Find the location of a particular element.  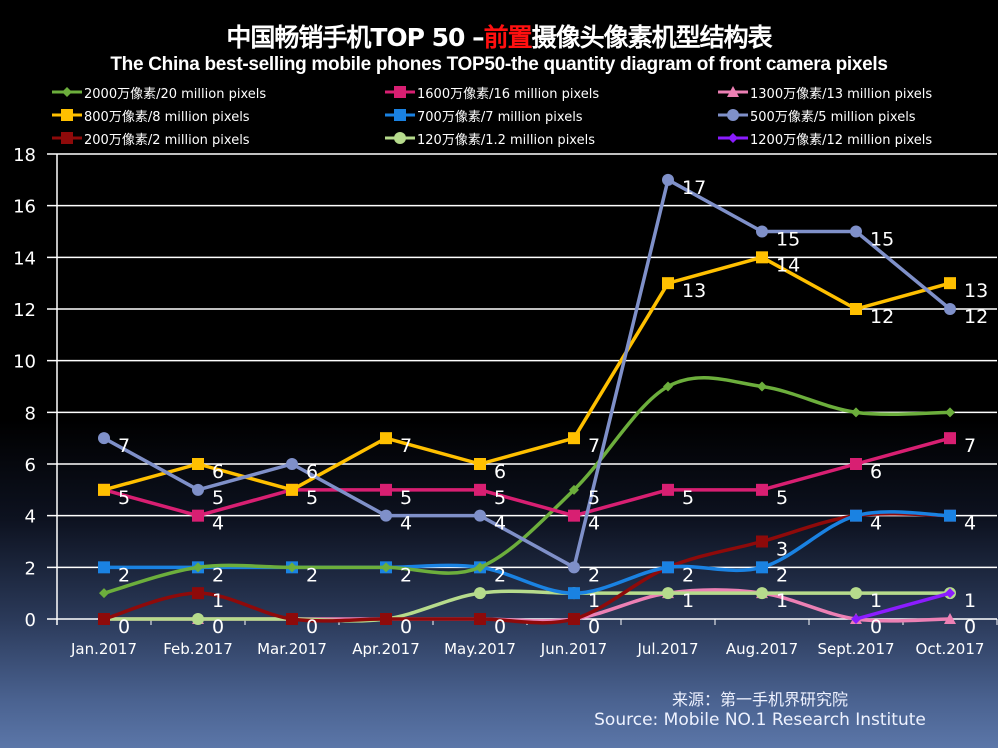

series-16mp-data-label: 4 is located at coordinates (594, 524).